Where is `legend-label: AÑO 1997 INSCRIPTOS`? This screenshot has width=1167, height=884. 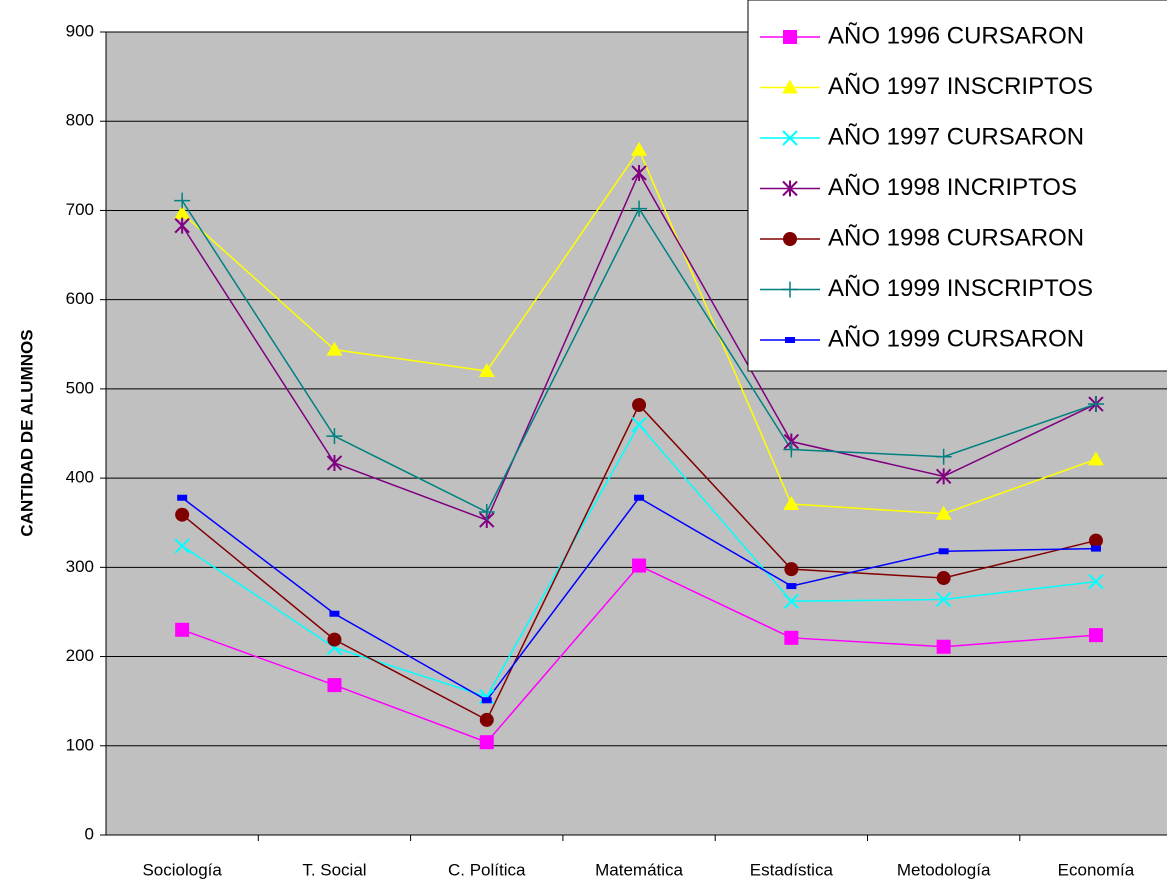 legend-label: AÑO 1997 INSCRIPTOS is located at coordinates (960, 86).